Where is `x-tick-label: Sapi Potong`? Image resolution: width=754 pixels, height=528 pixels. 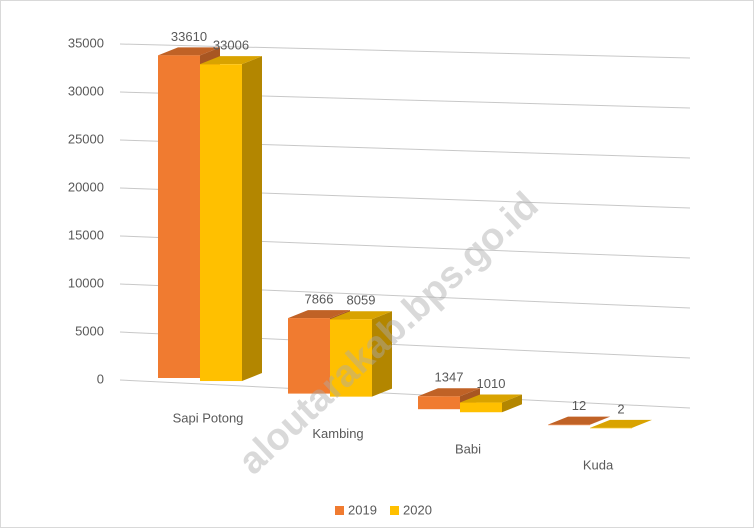 x-tick-label: Sapi Potong is located at coordinates (208, 417).